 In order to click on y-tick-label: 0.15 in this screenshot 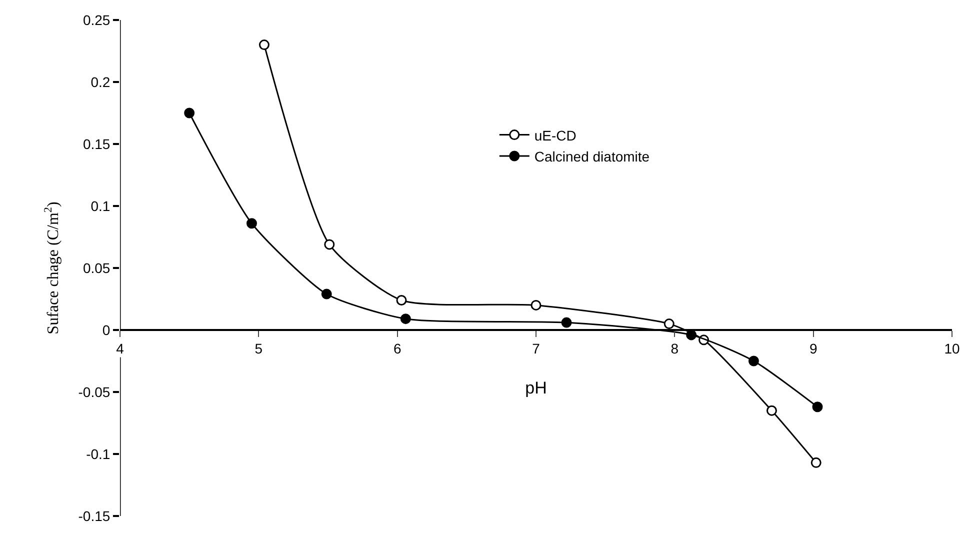, I will do `click(96, 144)`.